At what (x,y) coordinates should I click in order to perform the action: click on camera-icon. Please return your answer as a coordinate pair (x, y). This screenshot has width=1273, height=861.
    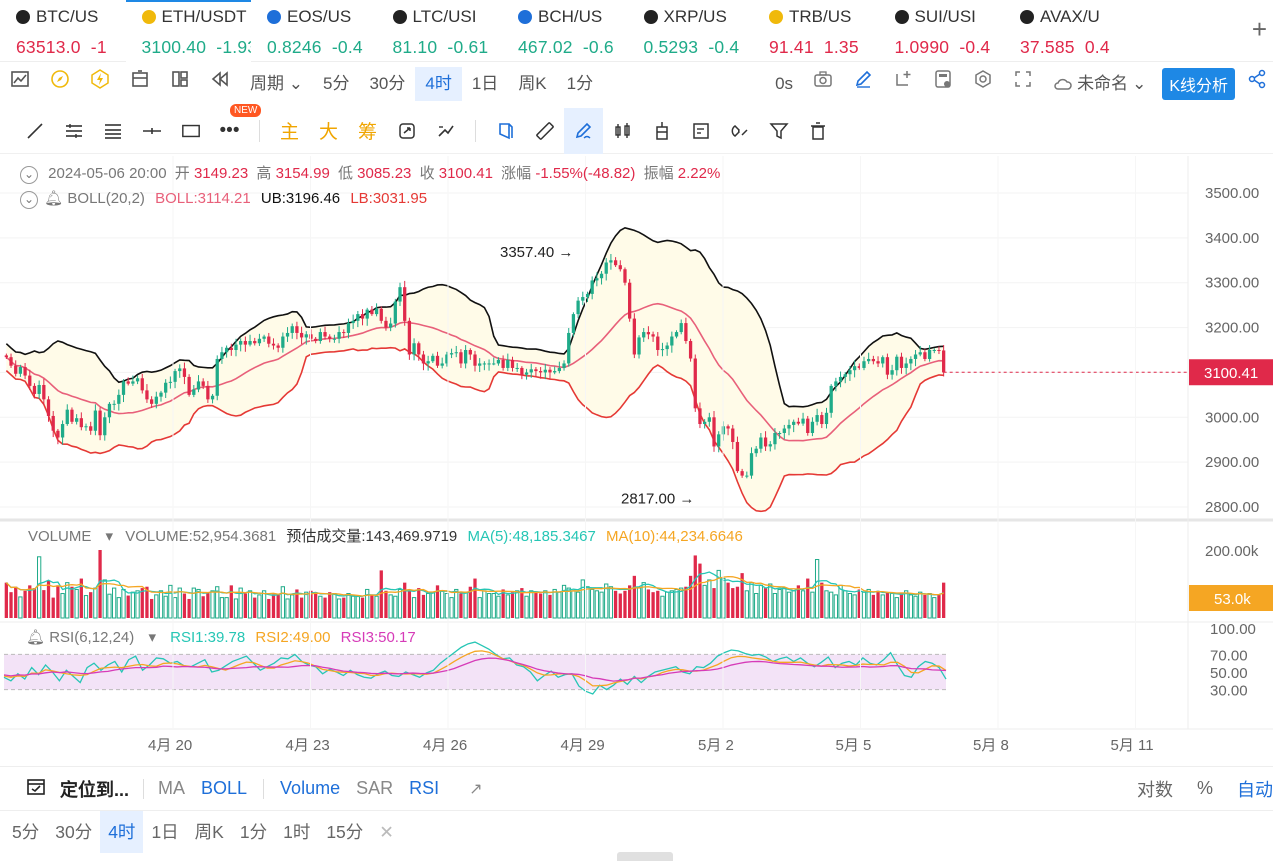
    Looking at the image, I should click on (823, 84).